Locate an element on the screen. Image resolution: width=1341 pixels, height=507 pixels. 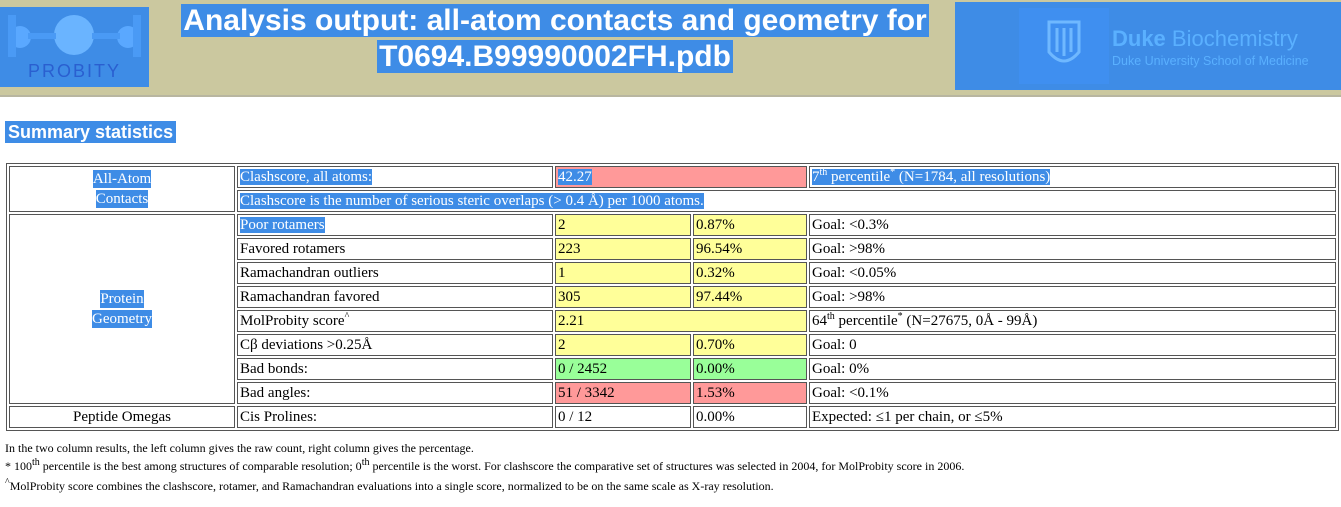
molprobity-percentile: 64th percentile* (N=27675, 0Å - 99Å) is located at coordinates (1072, 321).